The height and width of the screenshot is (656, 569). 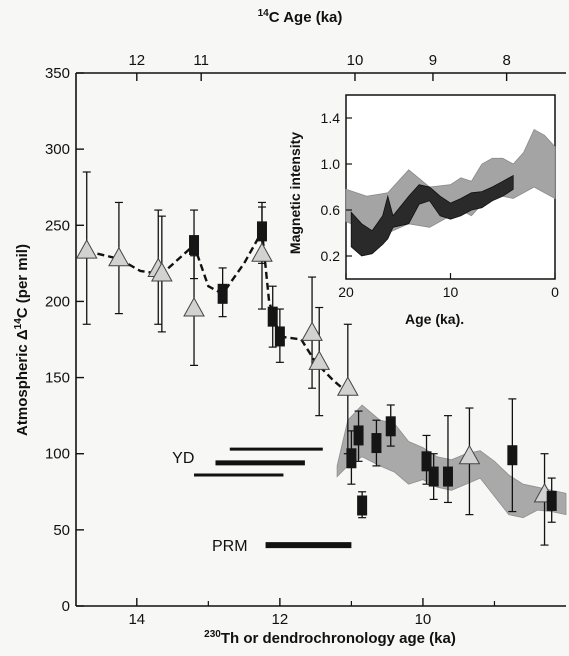 What do you see at coordinates (355, 60) in the screenshot?
I see `top-tick-label: 10` at bounding box center [355, 60].